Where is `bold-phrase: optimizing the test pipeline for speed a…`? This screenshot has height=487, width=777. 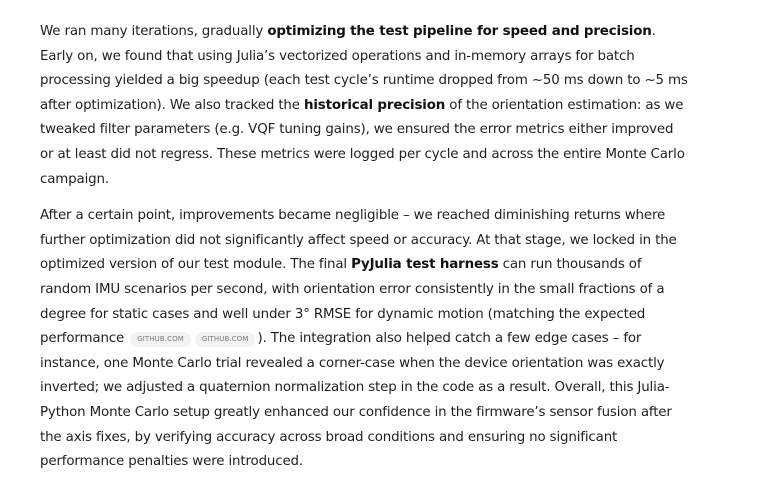 bold-phrase: optimizing the test pipeline for speed a… is located at coordinates (459, 31).